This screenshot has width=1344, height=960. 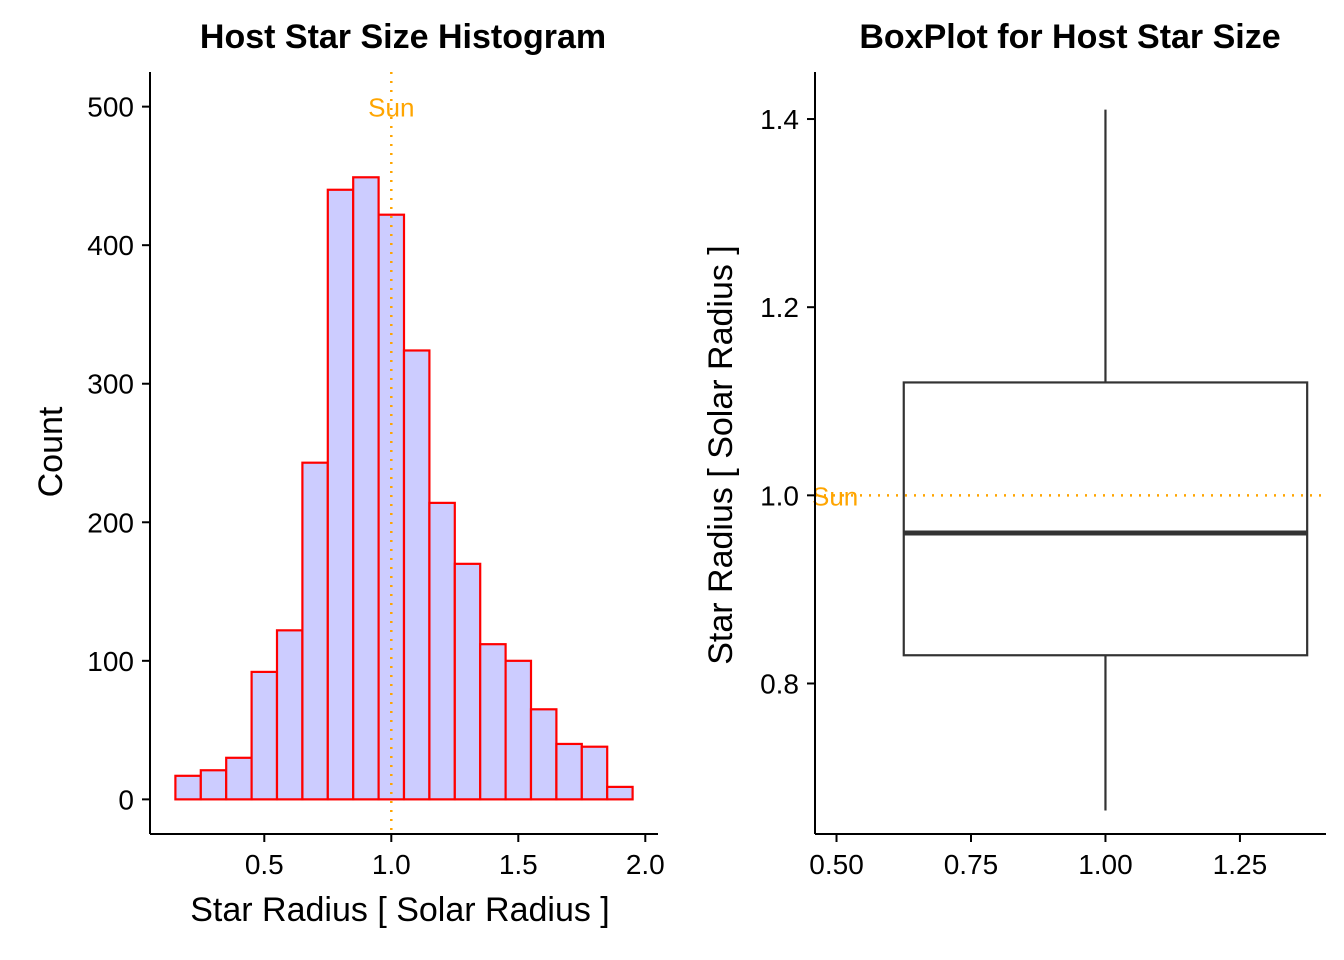 I want to click on histogram-x-axis-label: Star Radius [ Solar Radius ], so click(x=400, y=910).